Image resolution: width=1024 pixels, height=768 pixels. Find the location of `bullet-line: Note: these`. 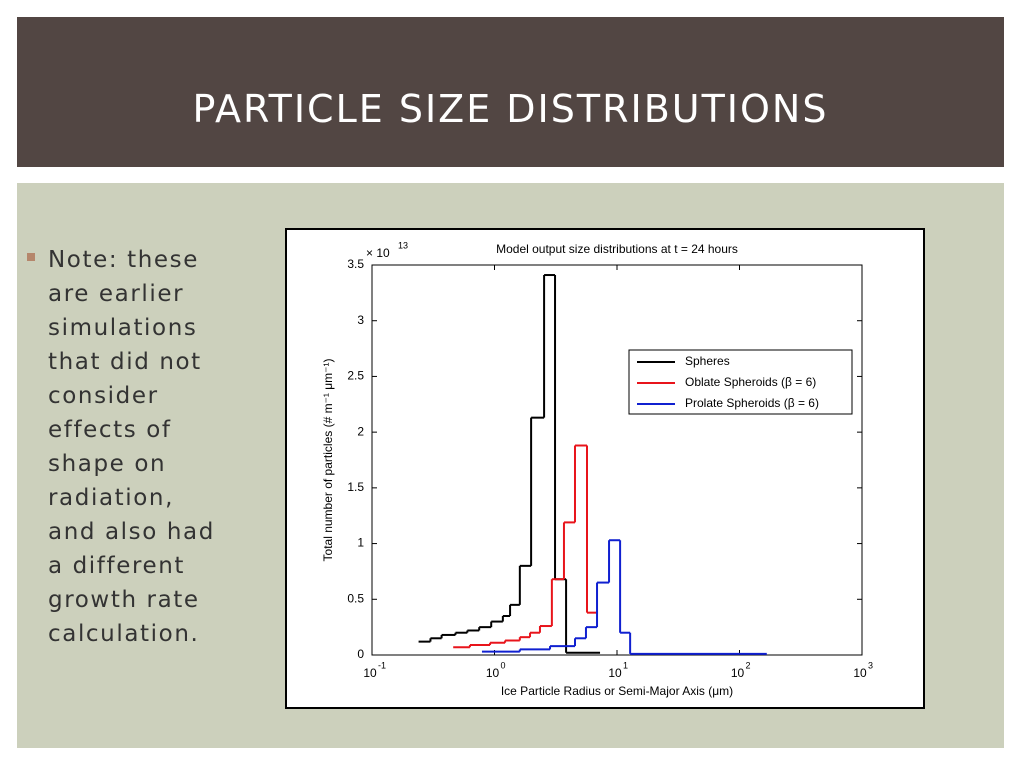

bullet-line: Note: these is located at coordinates (123, 260).